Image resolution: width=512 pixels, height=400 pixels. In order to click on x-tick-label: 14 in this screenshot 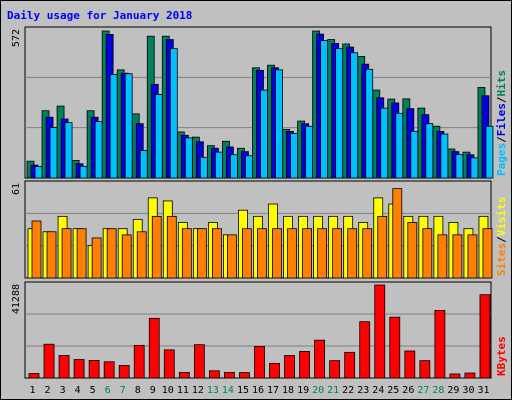, I will do `click(228, 390)`.